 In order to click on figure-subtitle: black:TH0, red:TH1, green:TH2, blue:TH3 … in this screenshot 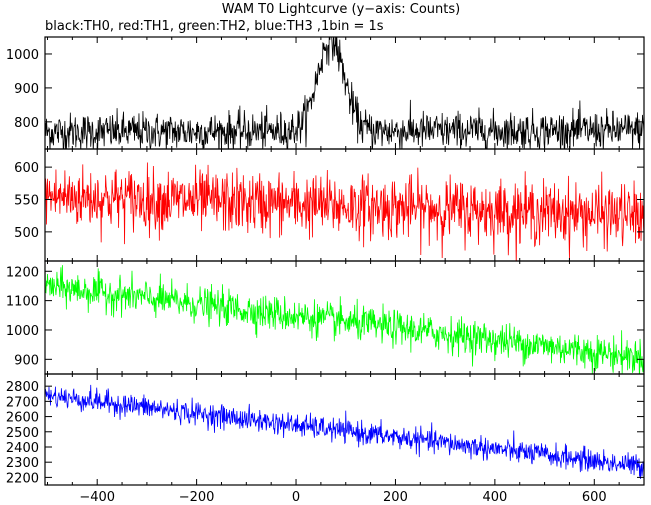, I will do `click(214, 26)`.